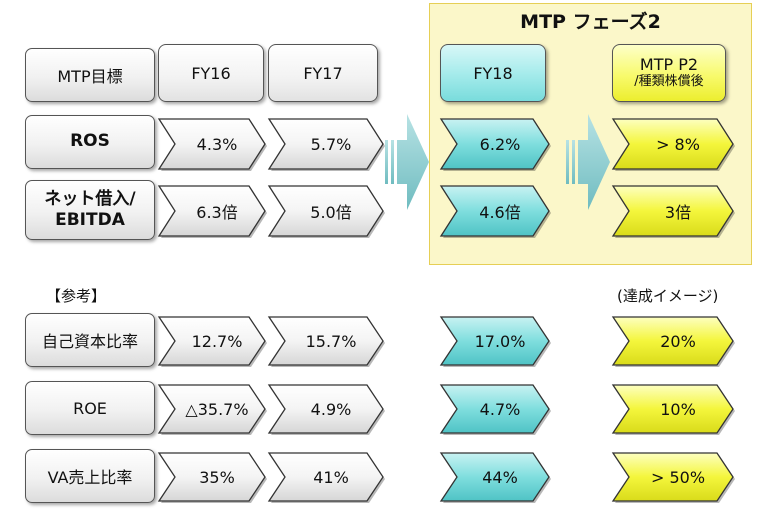 The height and width of the screenshot is (515, 770). What do you see at coordinates (678, 477) in the screenshot?
I see `va-target-value: > 50%` at bounding box center [678, 477].